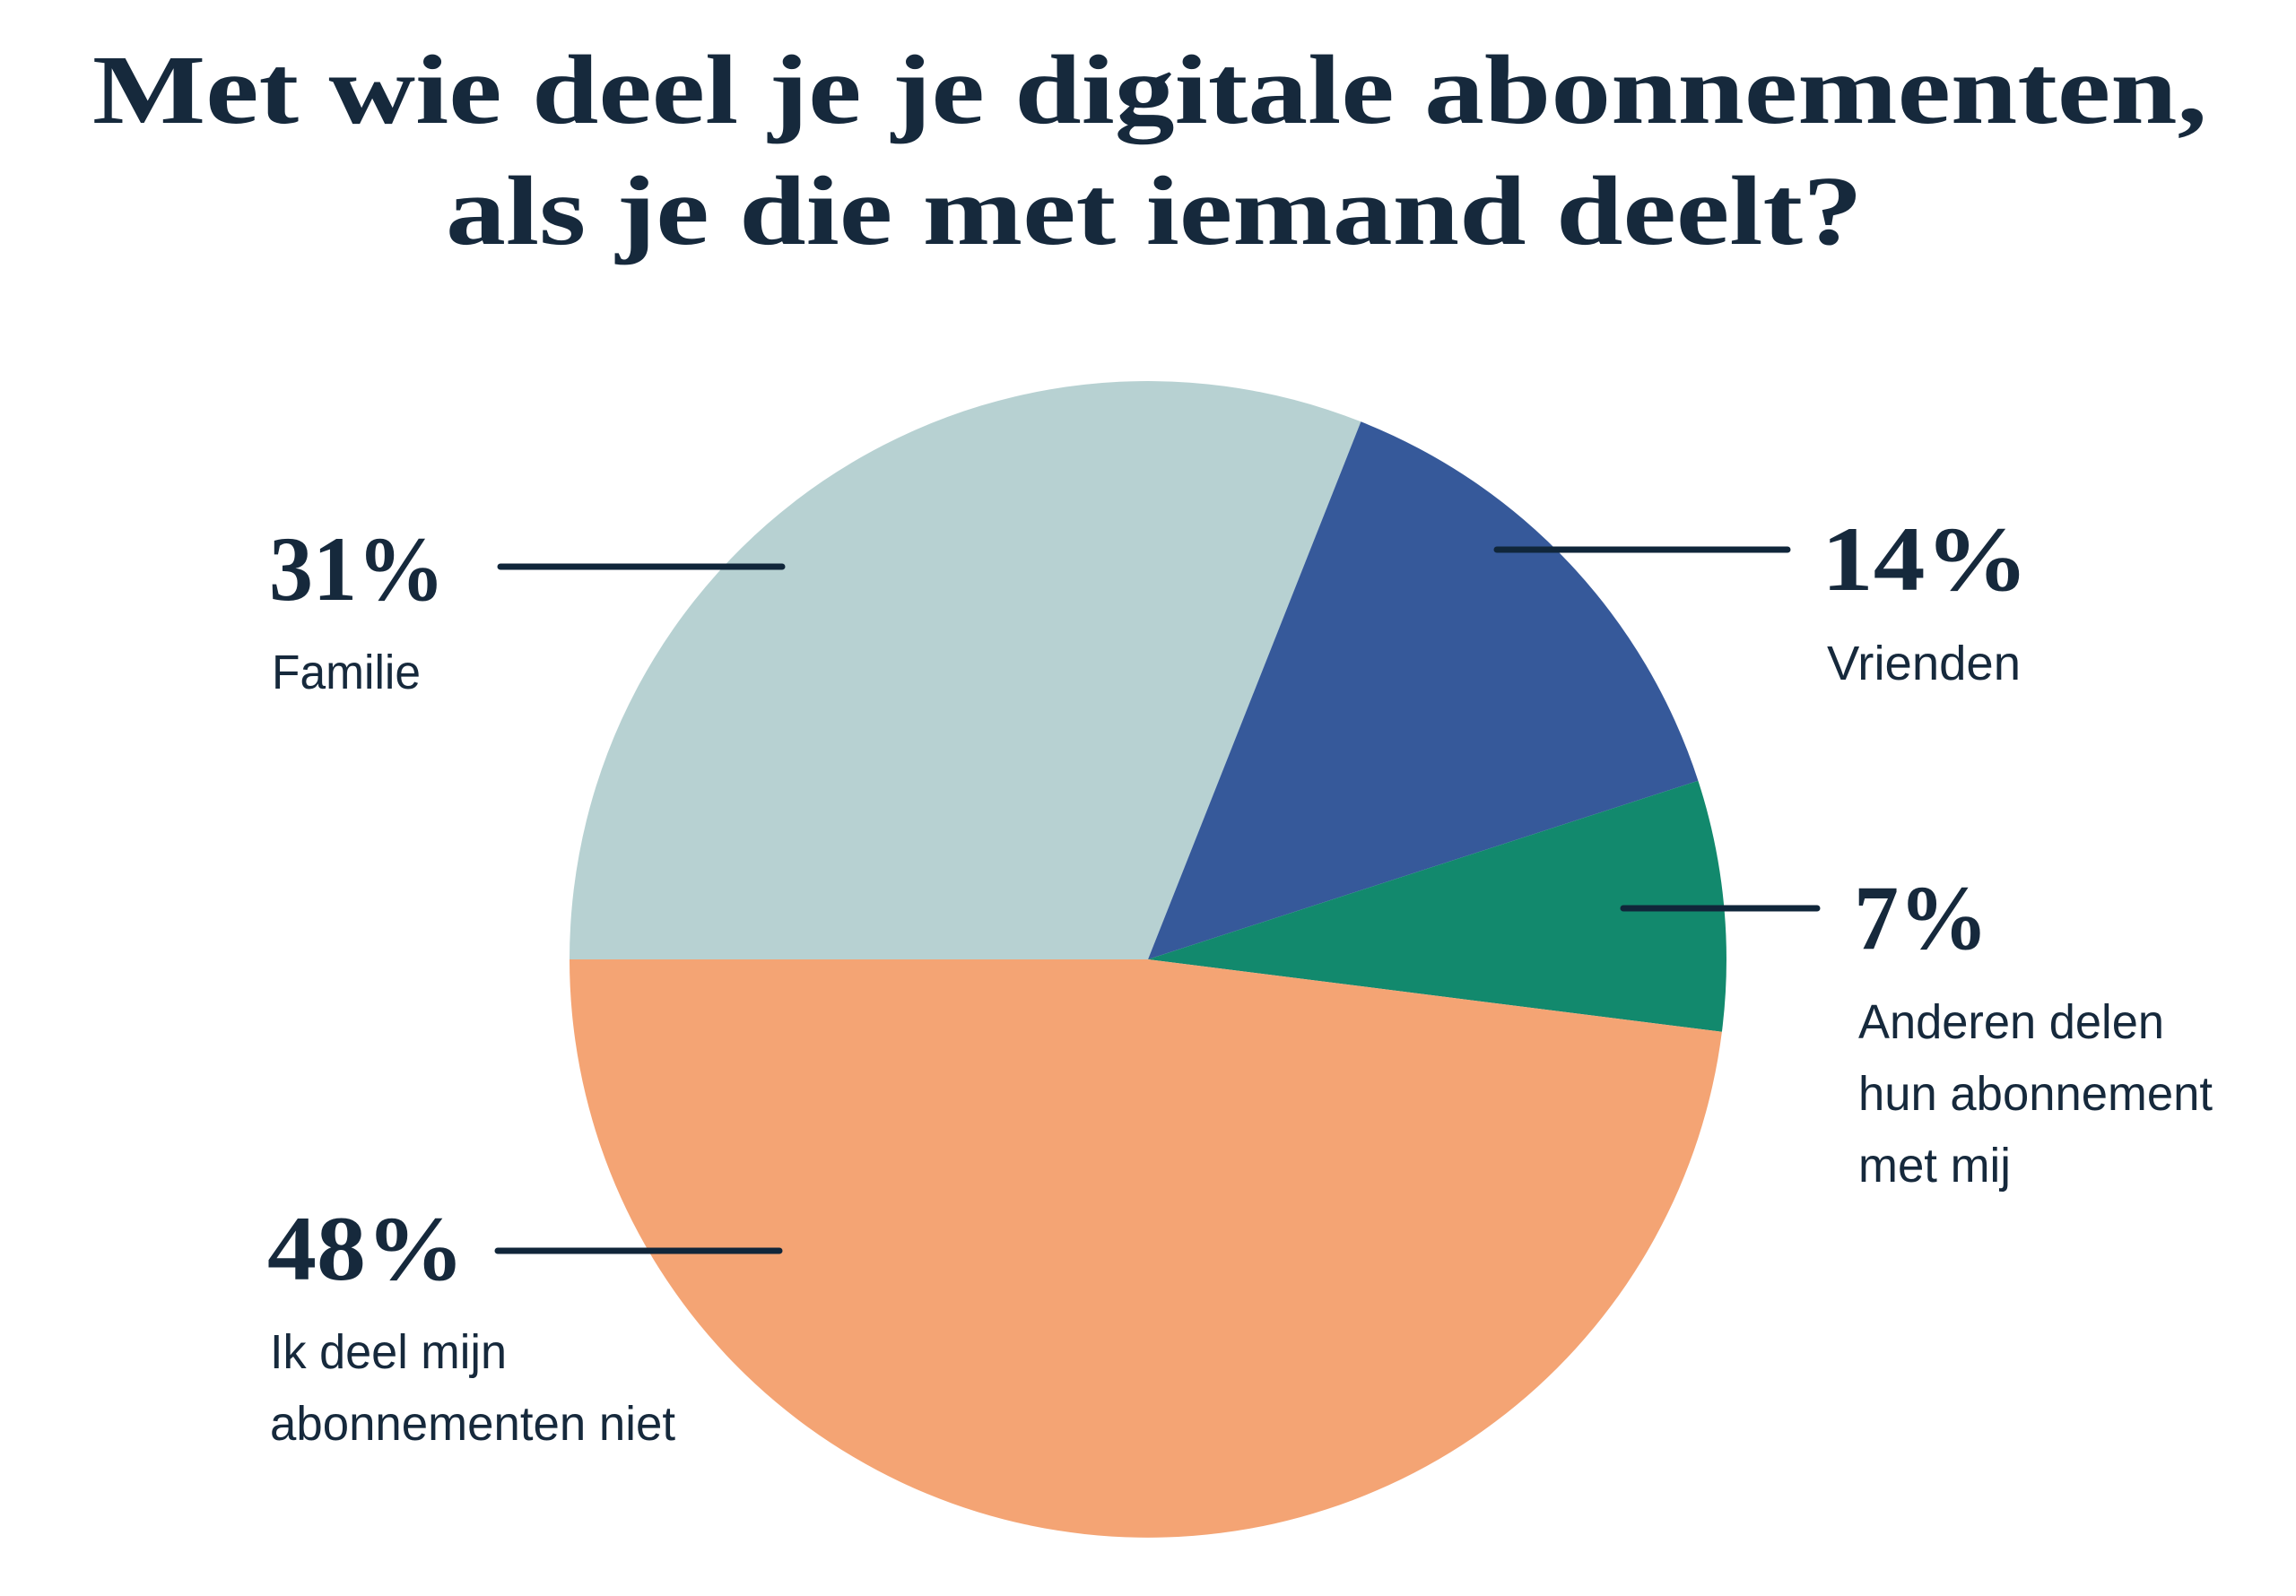 This screenshot has height=1596, width=2296. What do you see at coordinates (2035, 1094) in the screenshot?
I see `svg-text: hun abonnement` at bounding box center [2035, 1094].